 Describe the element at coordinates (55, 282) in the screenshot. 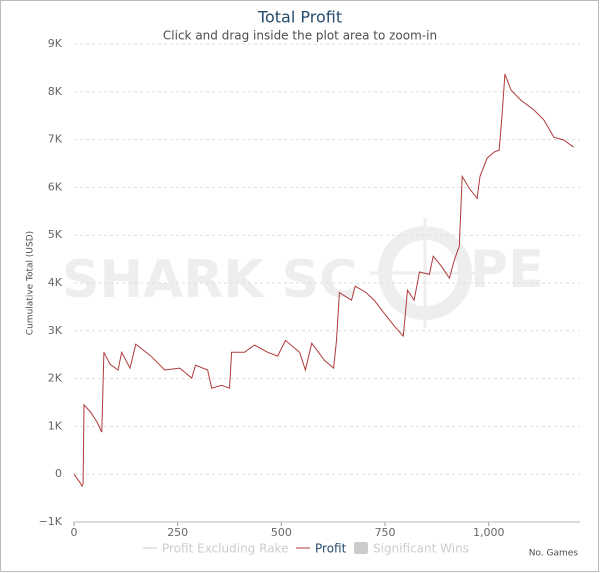

I see `y-tick-label: 4K` at that location.